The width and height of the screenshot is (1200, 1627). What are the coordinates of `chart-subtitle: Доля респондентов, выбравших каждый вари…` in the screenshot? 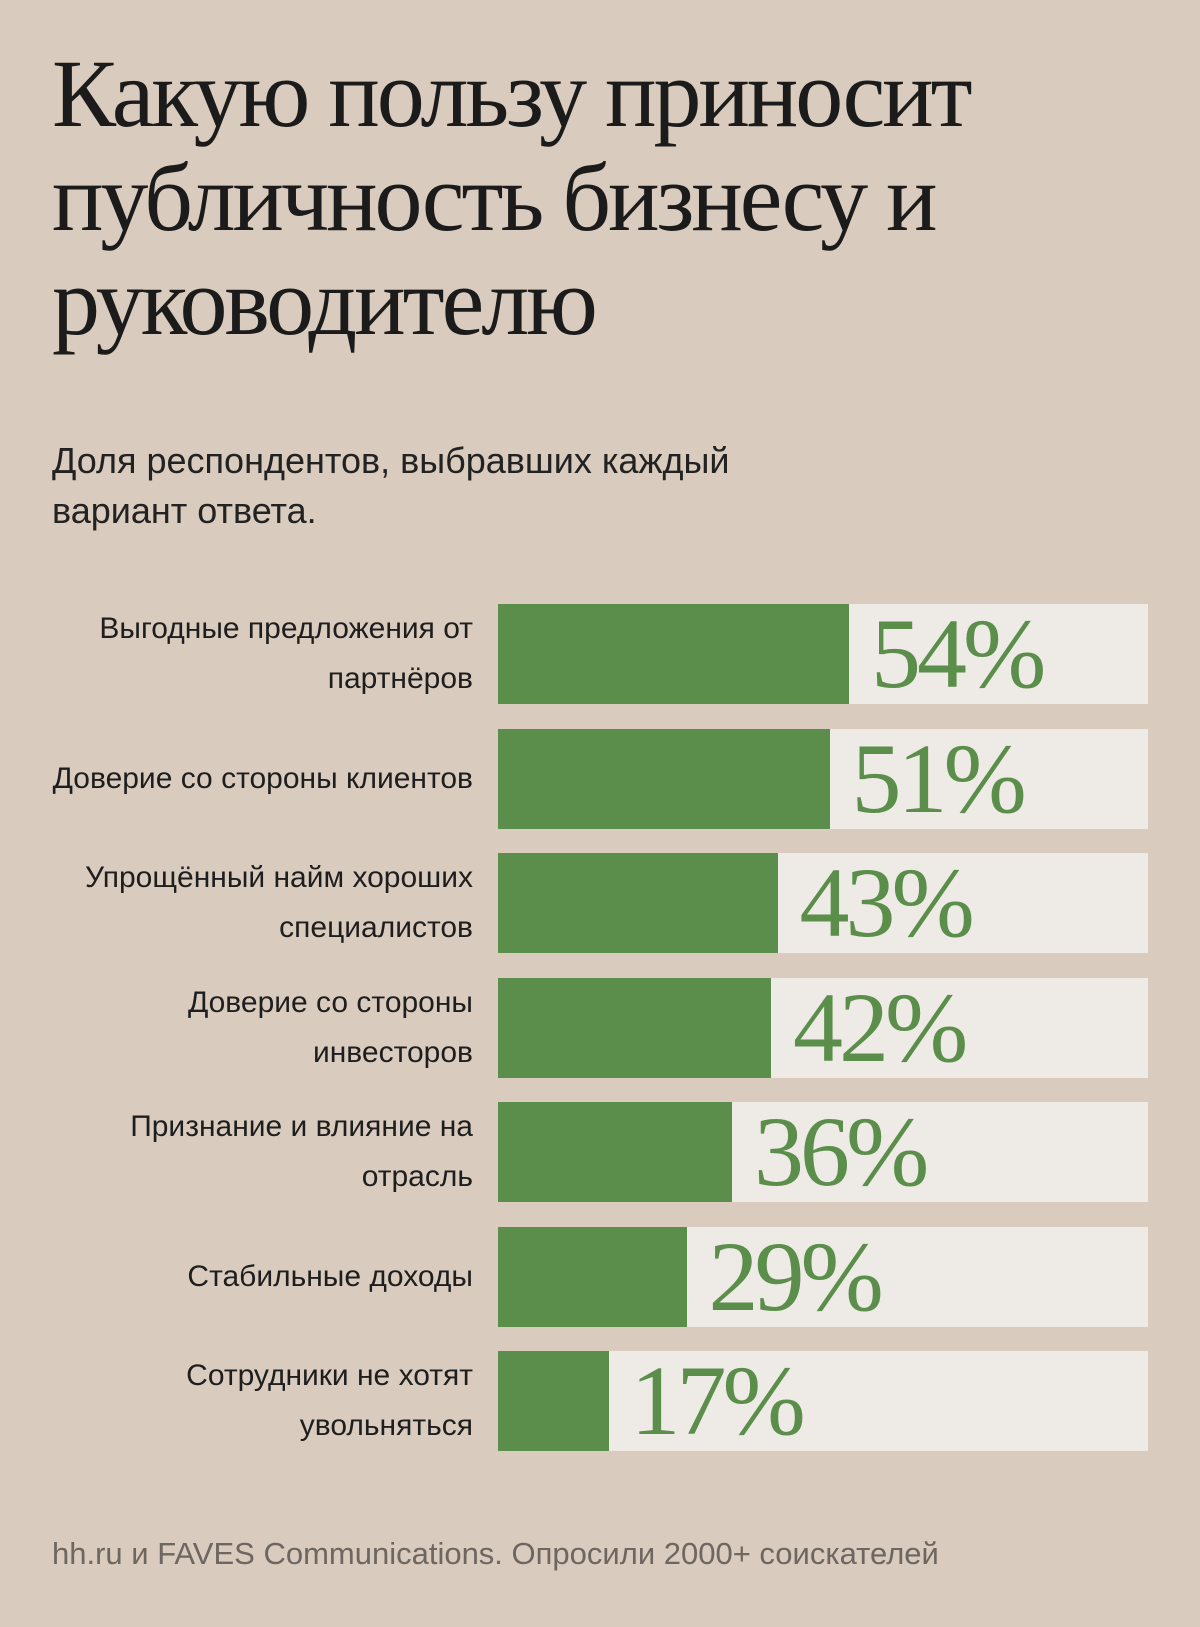 It's located at (391, 485).